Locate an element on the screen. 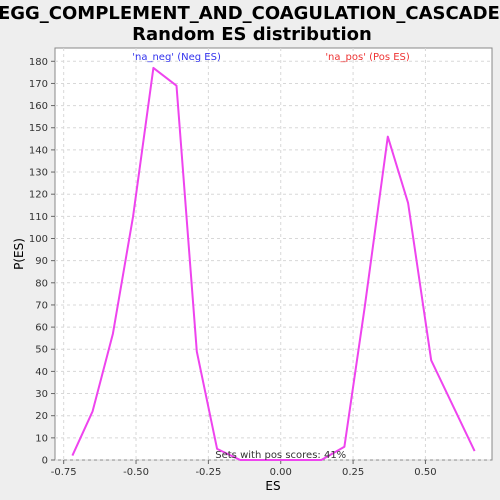 This screenshot has width=500, height=500. y-axis-label: P(ES) is located at coordinates (19, 254).